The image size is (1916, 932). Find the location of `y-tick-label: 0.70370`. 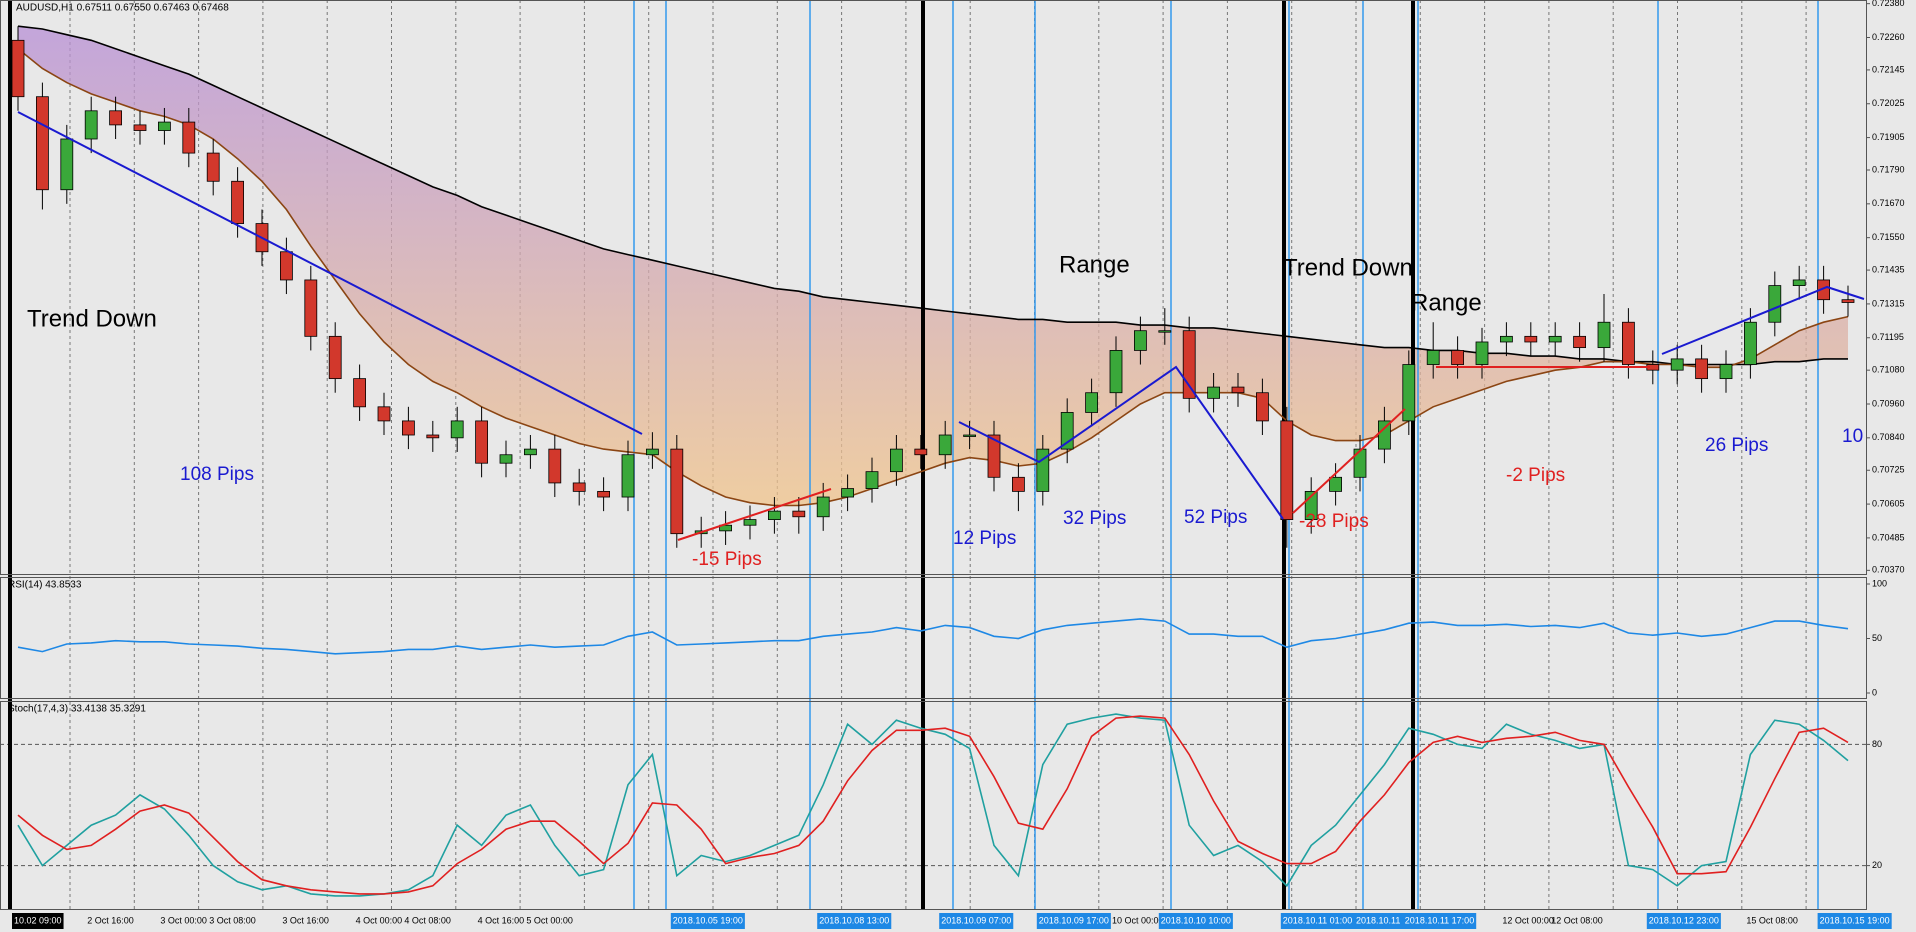

y-tick-label: 0.70370 is located at coordinates (1888, 570).